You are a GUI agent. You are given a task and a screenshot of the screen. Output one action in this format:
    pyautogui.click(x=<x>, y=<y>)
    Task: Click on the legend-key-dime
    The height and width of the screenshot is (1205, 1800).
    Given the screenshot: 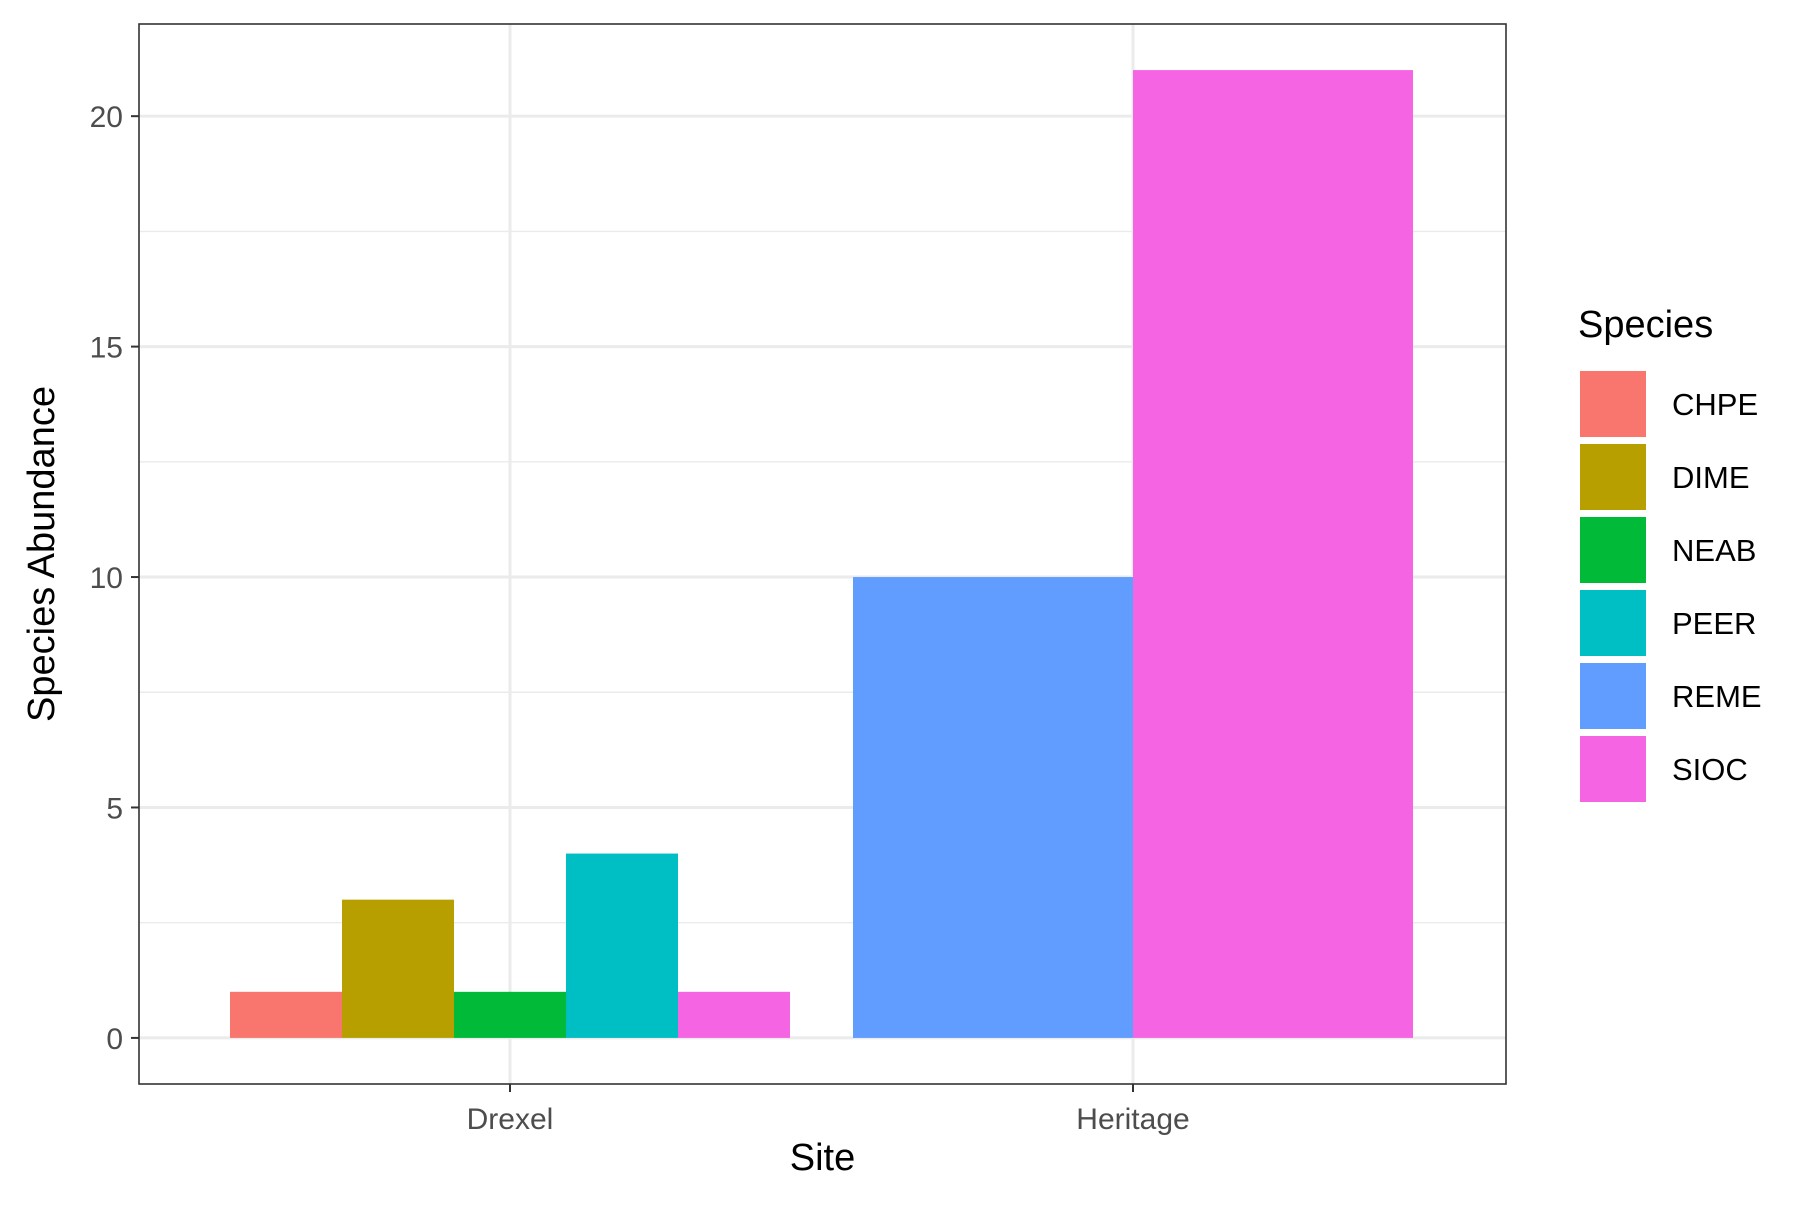 What is the action you would take?
    pyautogui.click(x=1613, y=477)
    